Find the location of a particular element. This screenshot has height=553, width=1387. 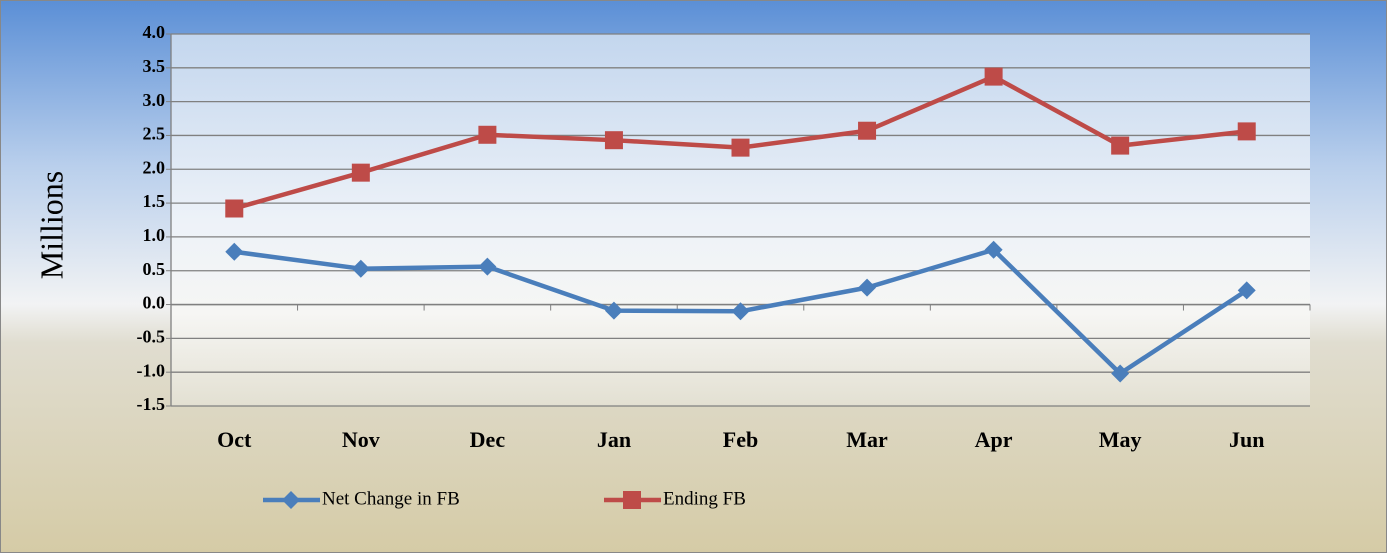

y-tick-label: -1.0 is located at coordinates (151, 370).